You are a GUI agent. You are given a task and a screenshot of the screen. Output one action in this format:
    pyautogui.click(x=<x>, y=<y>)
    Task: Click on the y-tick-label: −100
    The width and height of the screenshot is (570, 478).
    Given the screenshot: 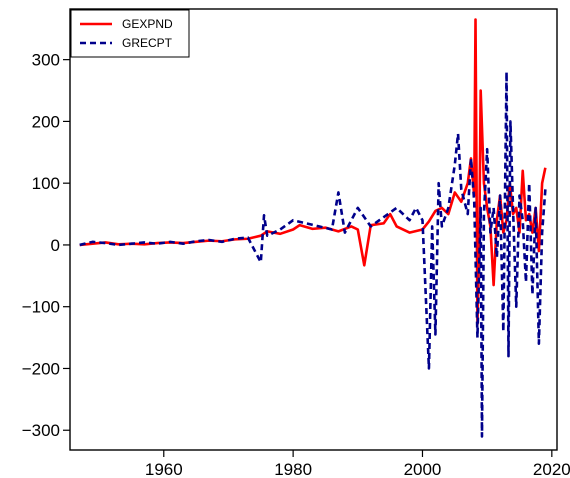 What is the action you would take?
    pyautogui.click(x=41, y=307)
    